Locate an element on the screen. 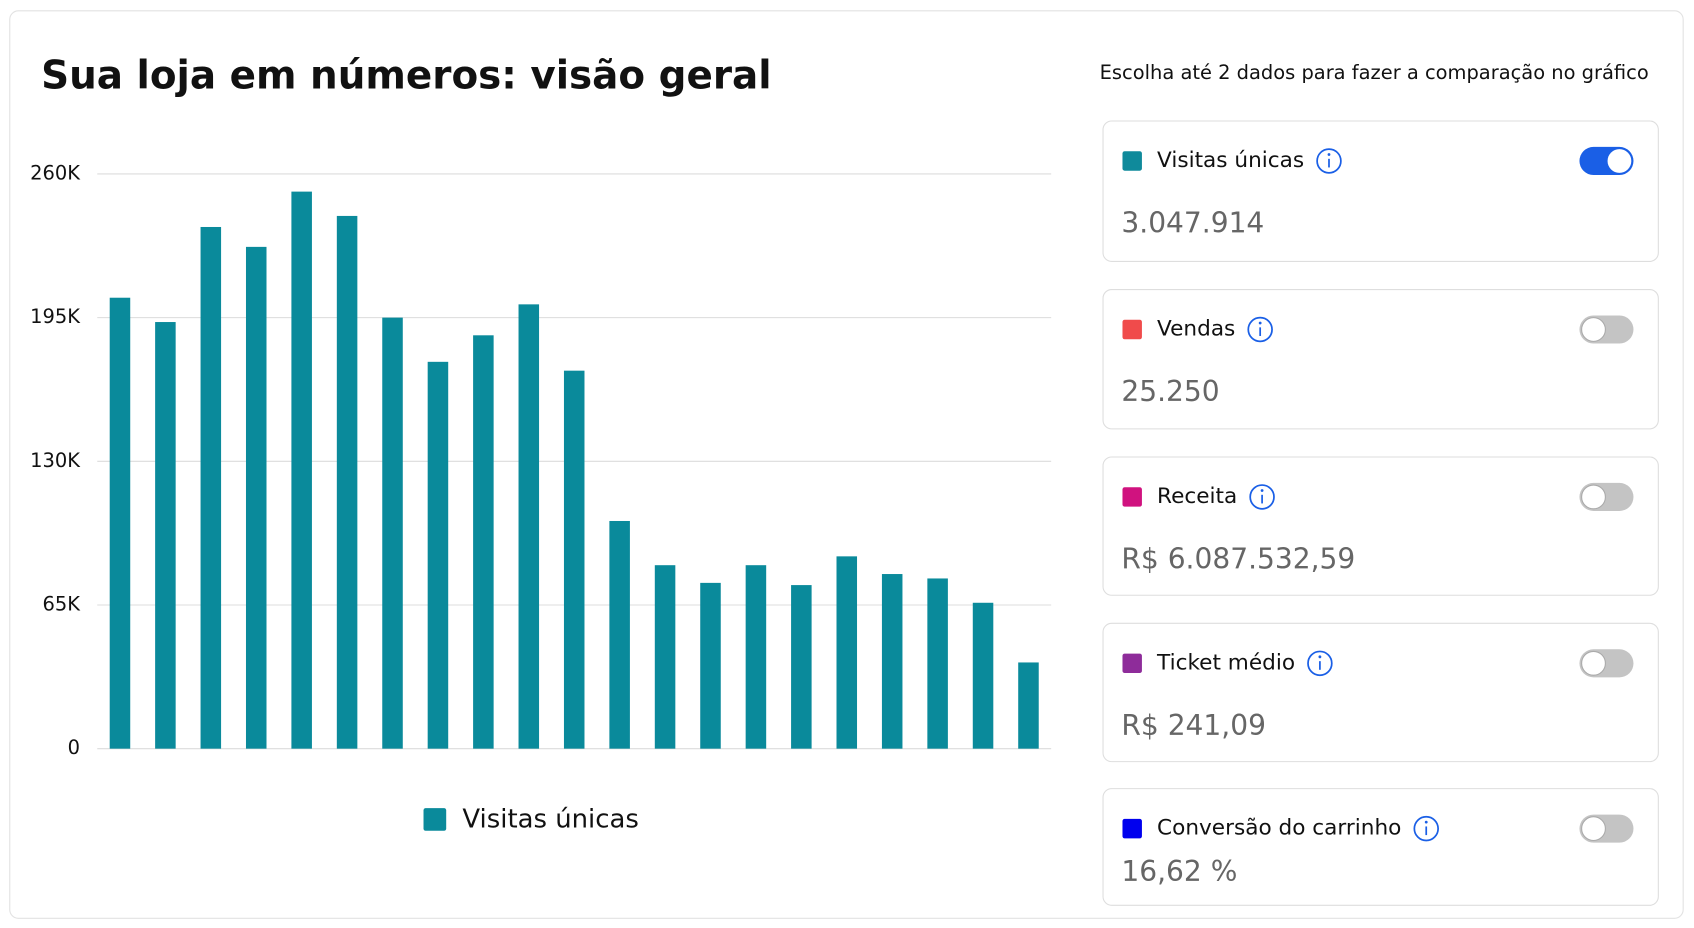 Image resolution: width=1694 pixels, height=928 pixels. metric-value: R$ 6.087.532,59 is located at coordinates (1238, 559).